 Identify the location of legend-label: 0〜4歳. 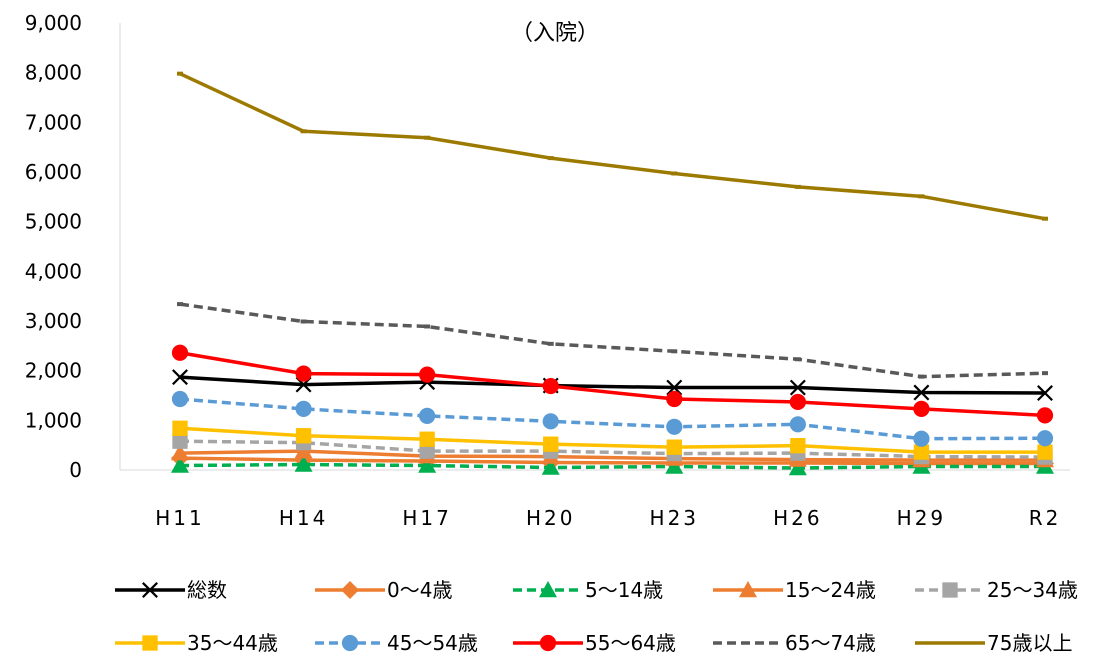
(419, 590).